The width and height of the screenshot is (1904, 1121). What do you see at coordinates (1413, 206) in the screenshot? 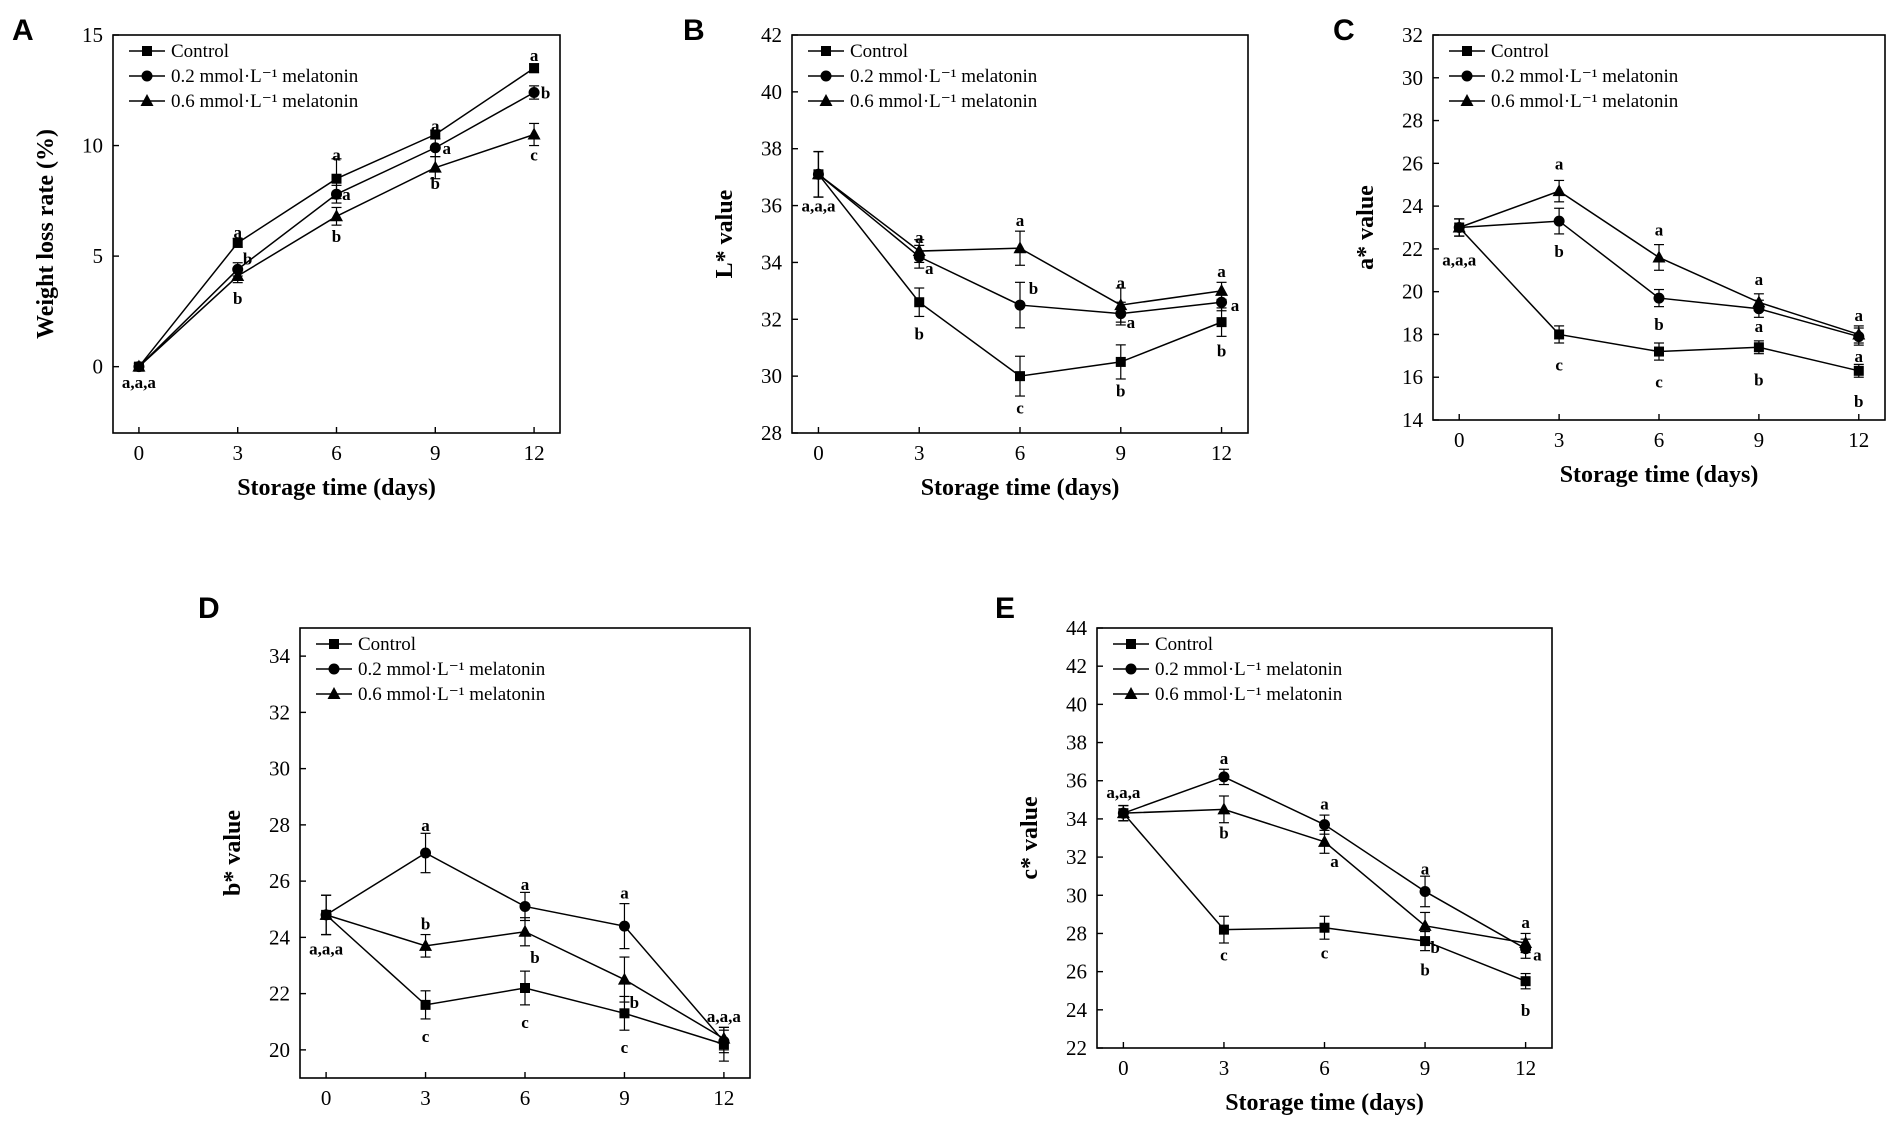
I see `y-tick-label: 24` at bounding box center [1413, 206].